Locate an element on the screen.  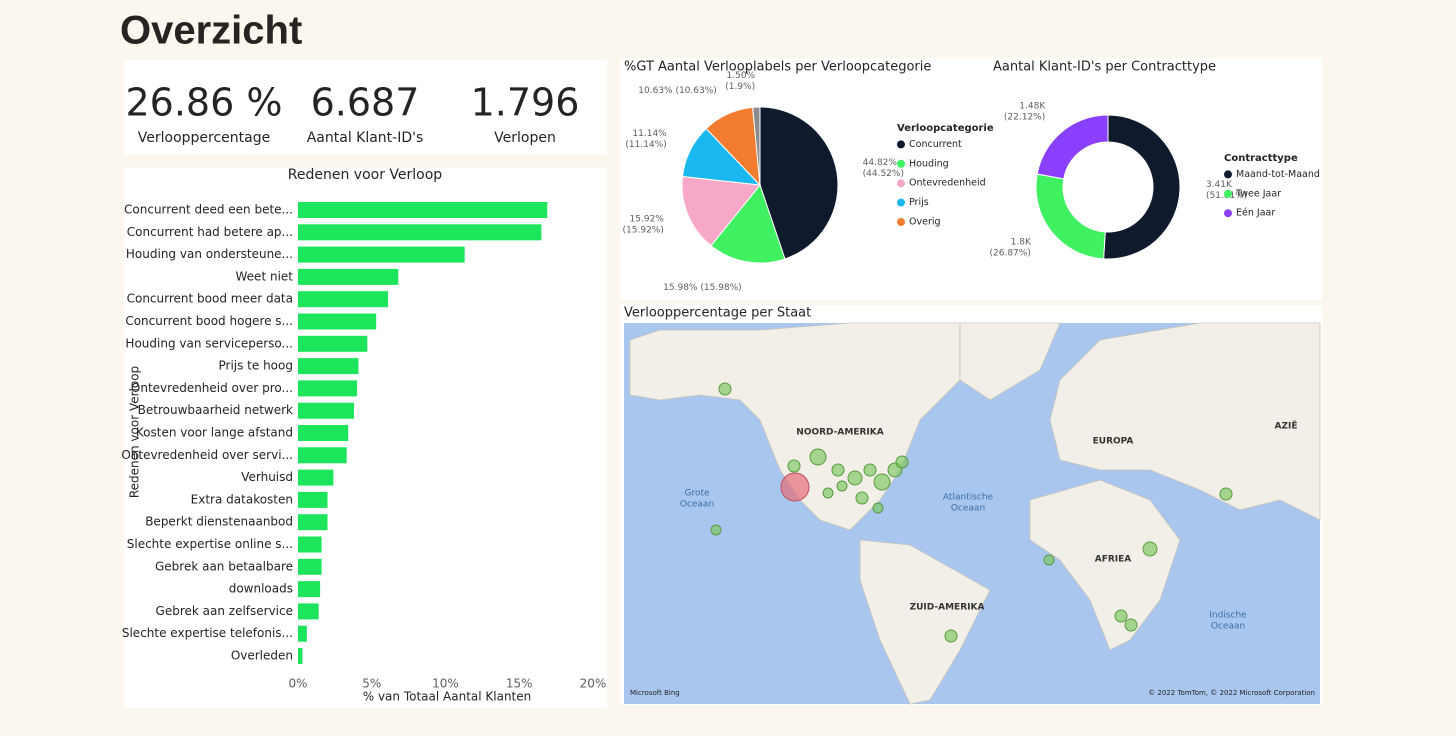
y-tick-label: Concurrent bood meer data is located at coordinates (210, 299).